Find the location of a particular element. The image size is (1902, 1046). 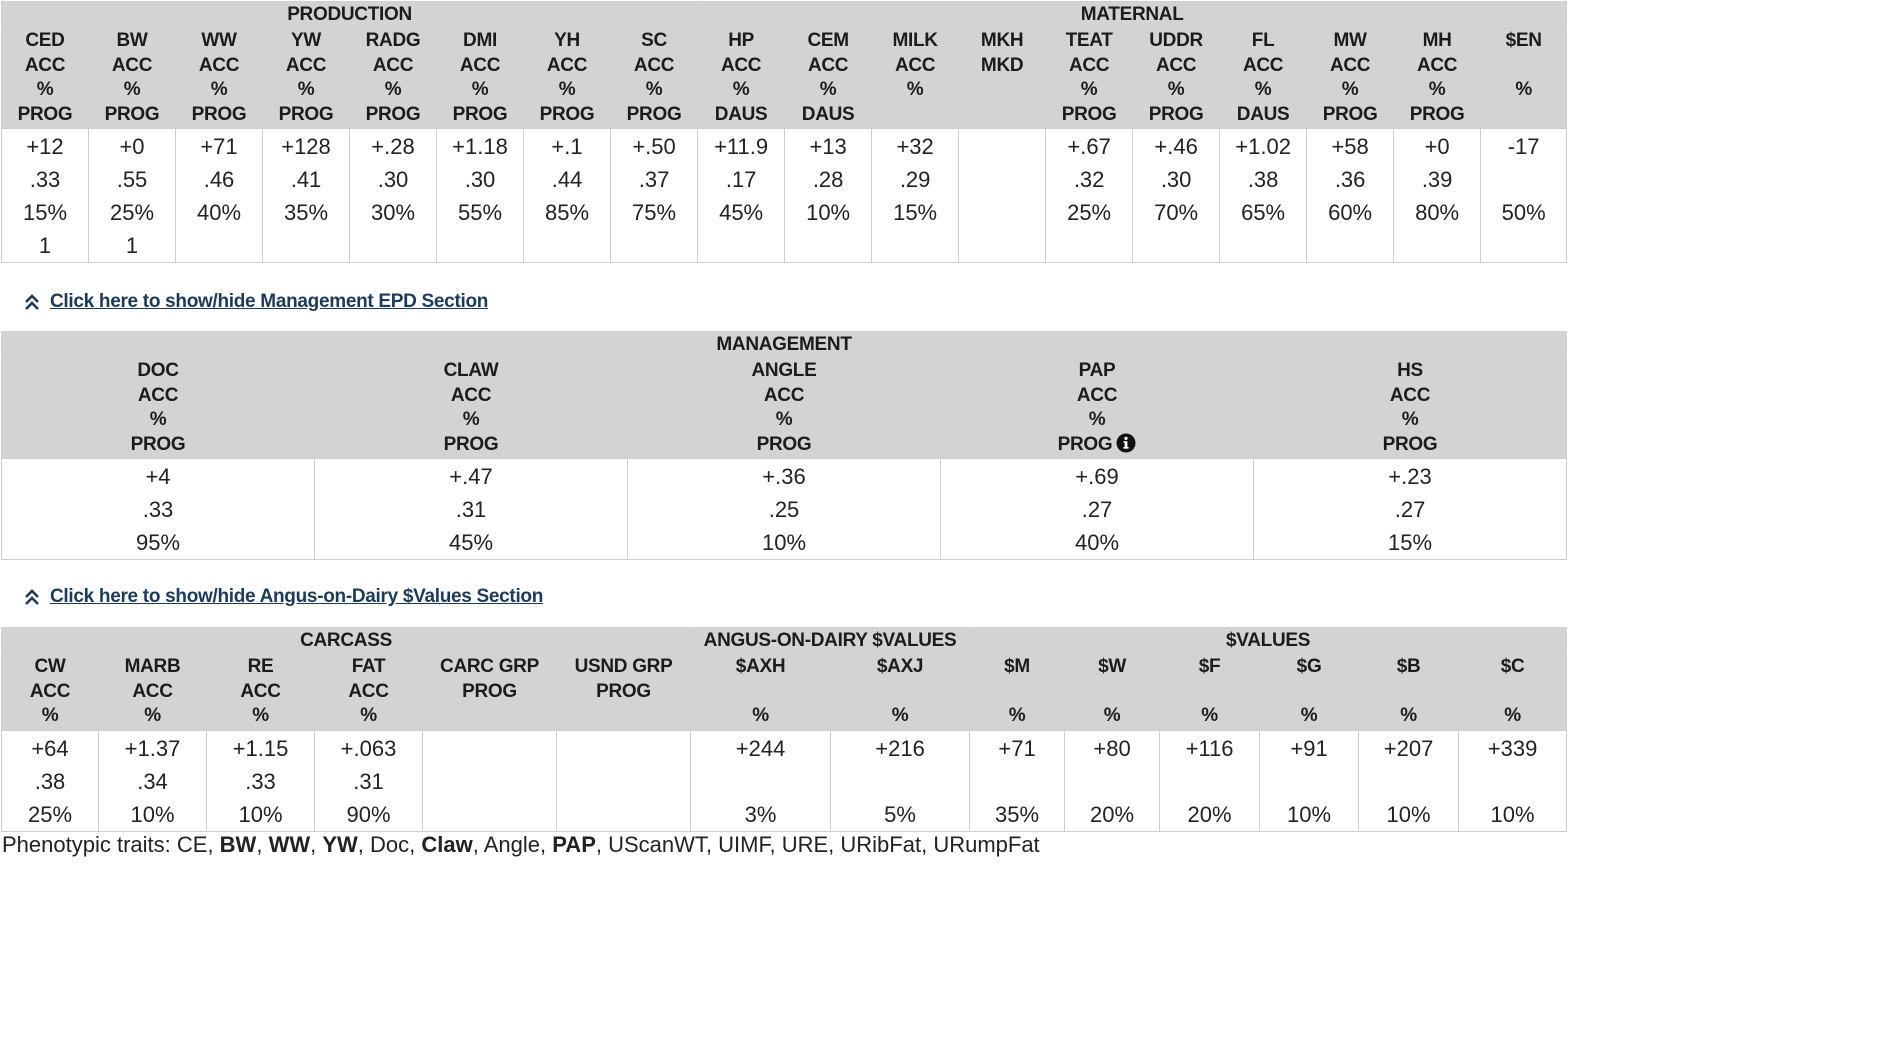

column-header-pap: PAP ACC% PROG is located at coordinates (1097, 408).